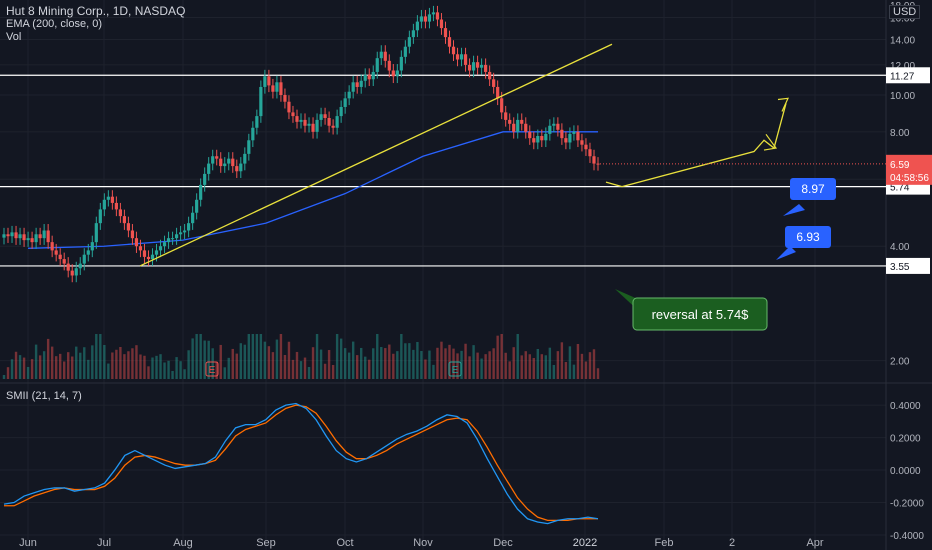  I want to click on projection-stem, so click(614, 184).